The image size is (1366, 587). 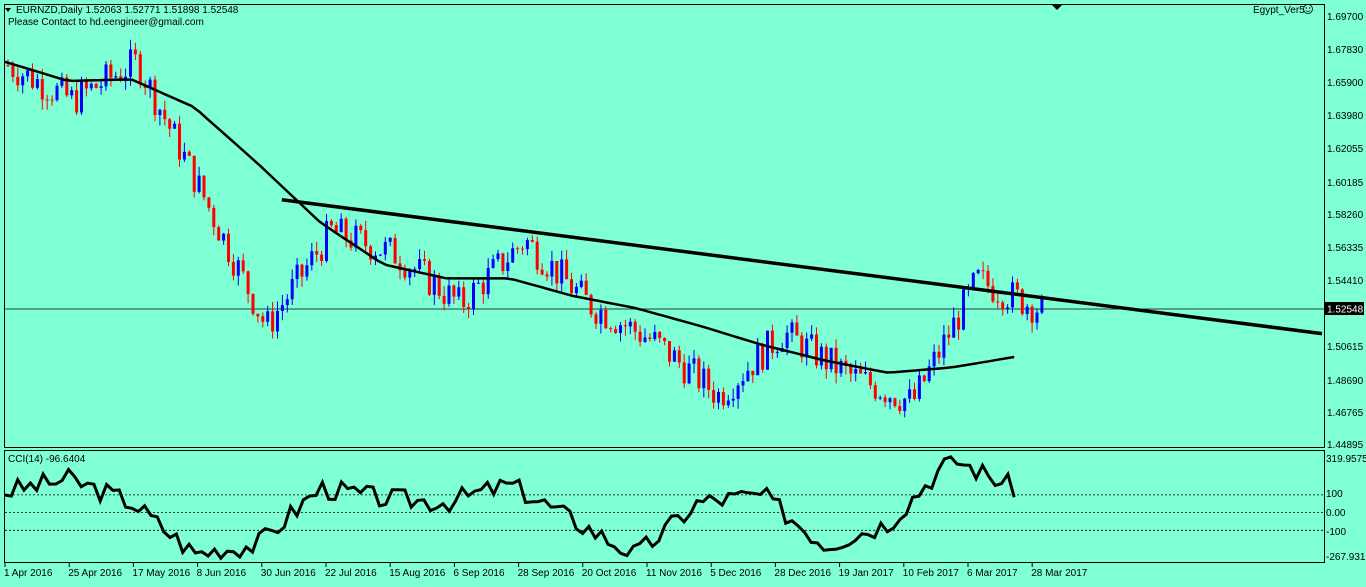 What do you see at coordinates (1345, 50) in the screenshot?
I see `price-label: 1.67830` at bounding box center [1345, 50].